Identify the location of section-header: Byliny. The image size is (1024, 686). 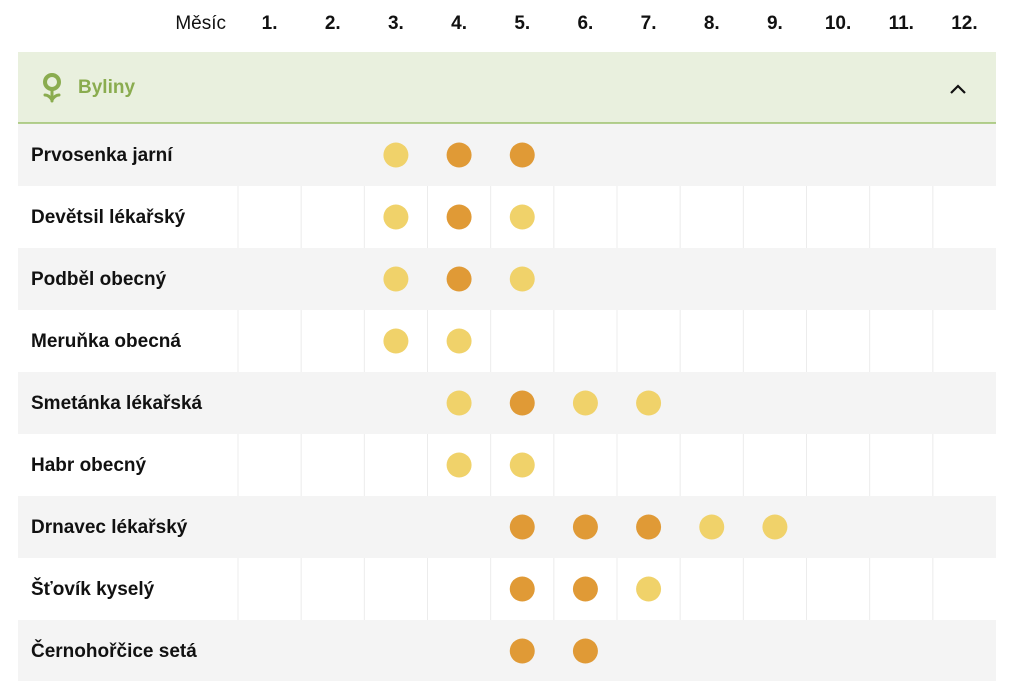
(507, 88).